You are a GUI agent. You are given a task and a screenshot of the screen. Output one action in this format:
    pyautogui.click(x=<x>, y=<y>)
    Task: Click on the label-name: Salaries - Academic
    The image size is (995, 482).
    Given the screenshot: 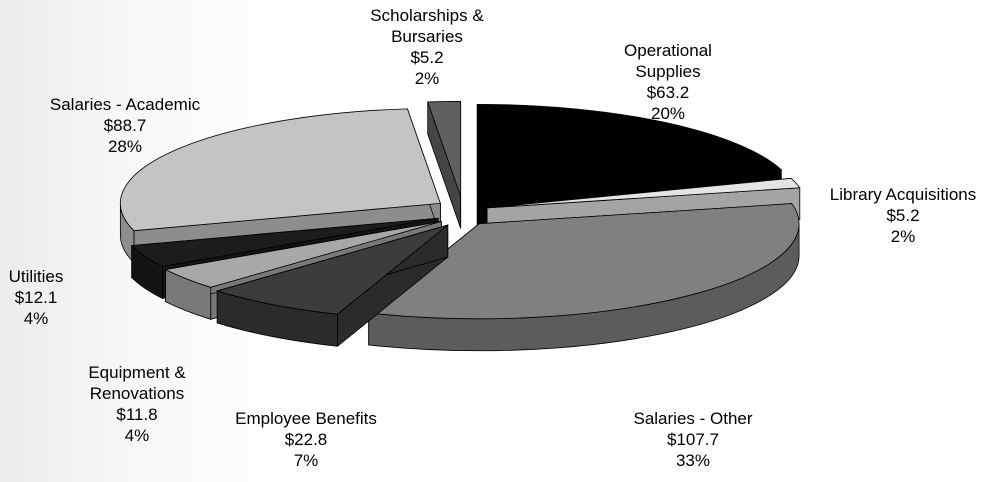 What is the action you would take?
    pyautogui.click(x=125, y=104)
    